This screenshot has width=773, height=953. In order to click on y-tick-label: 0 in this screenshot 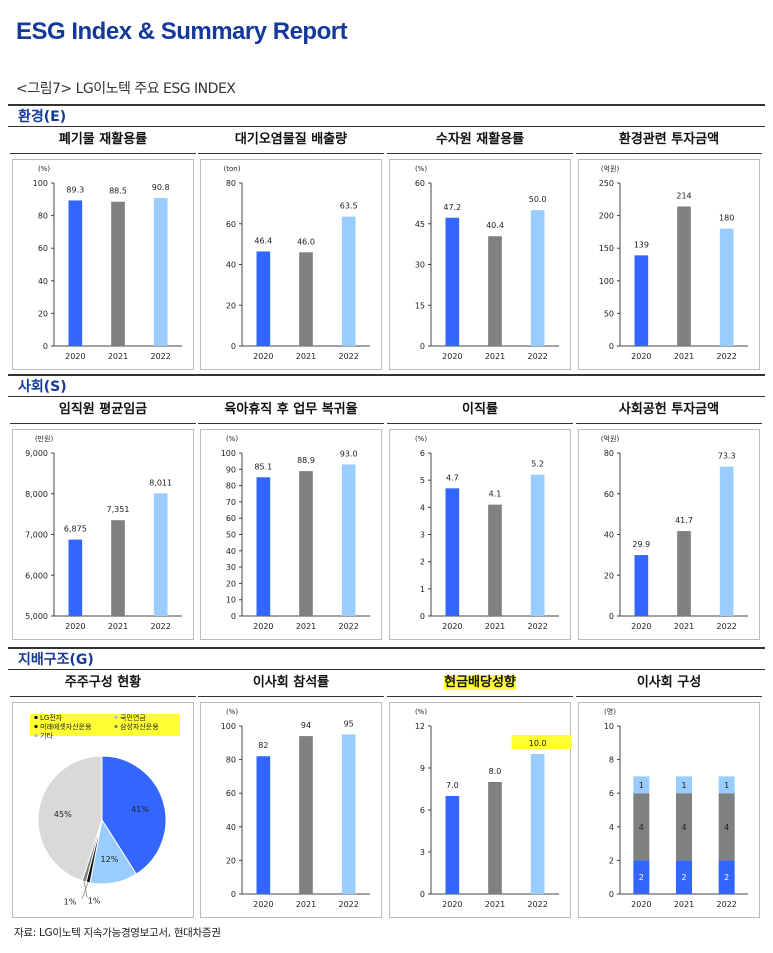, I will do `click(233, 346)`.